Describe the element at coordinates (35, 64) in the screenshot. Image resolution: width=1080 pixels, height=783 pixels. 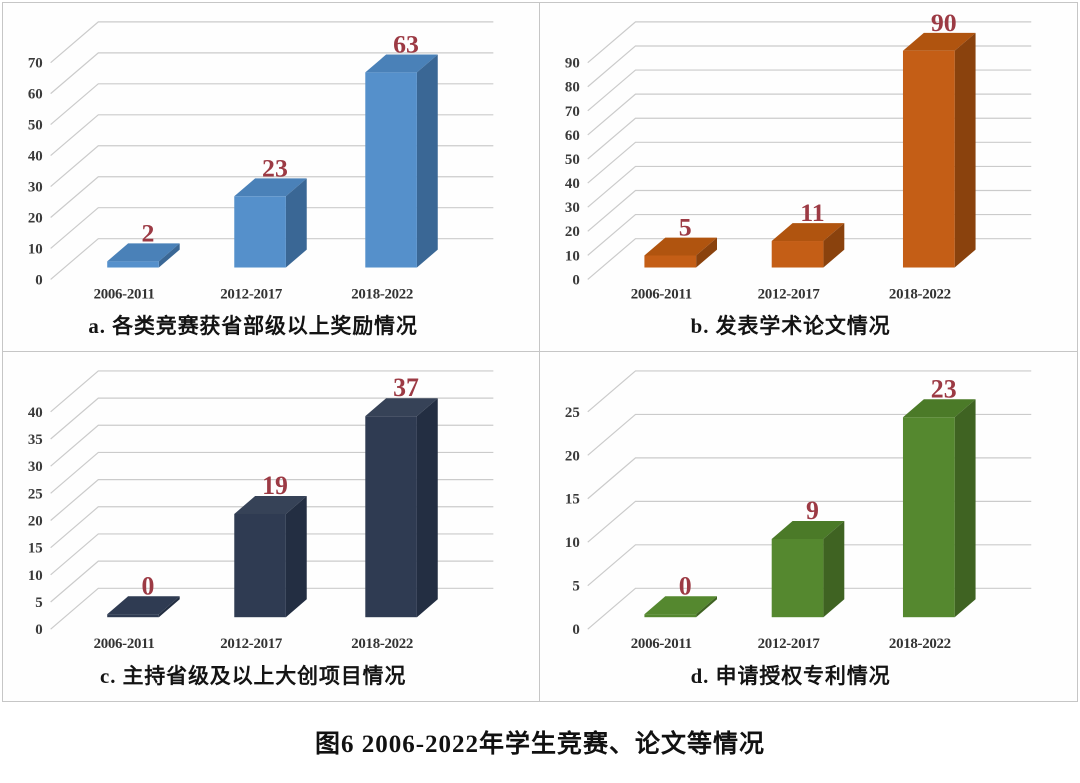
I see `y-tick-label: 70` at that location.